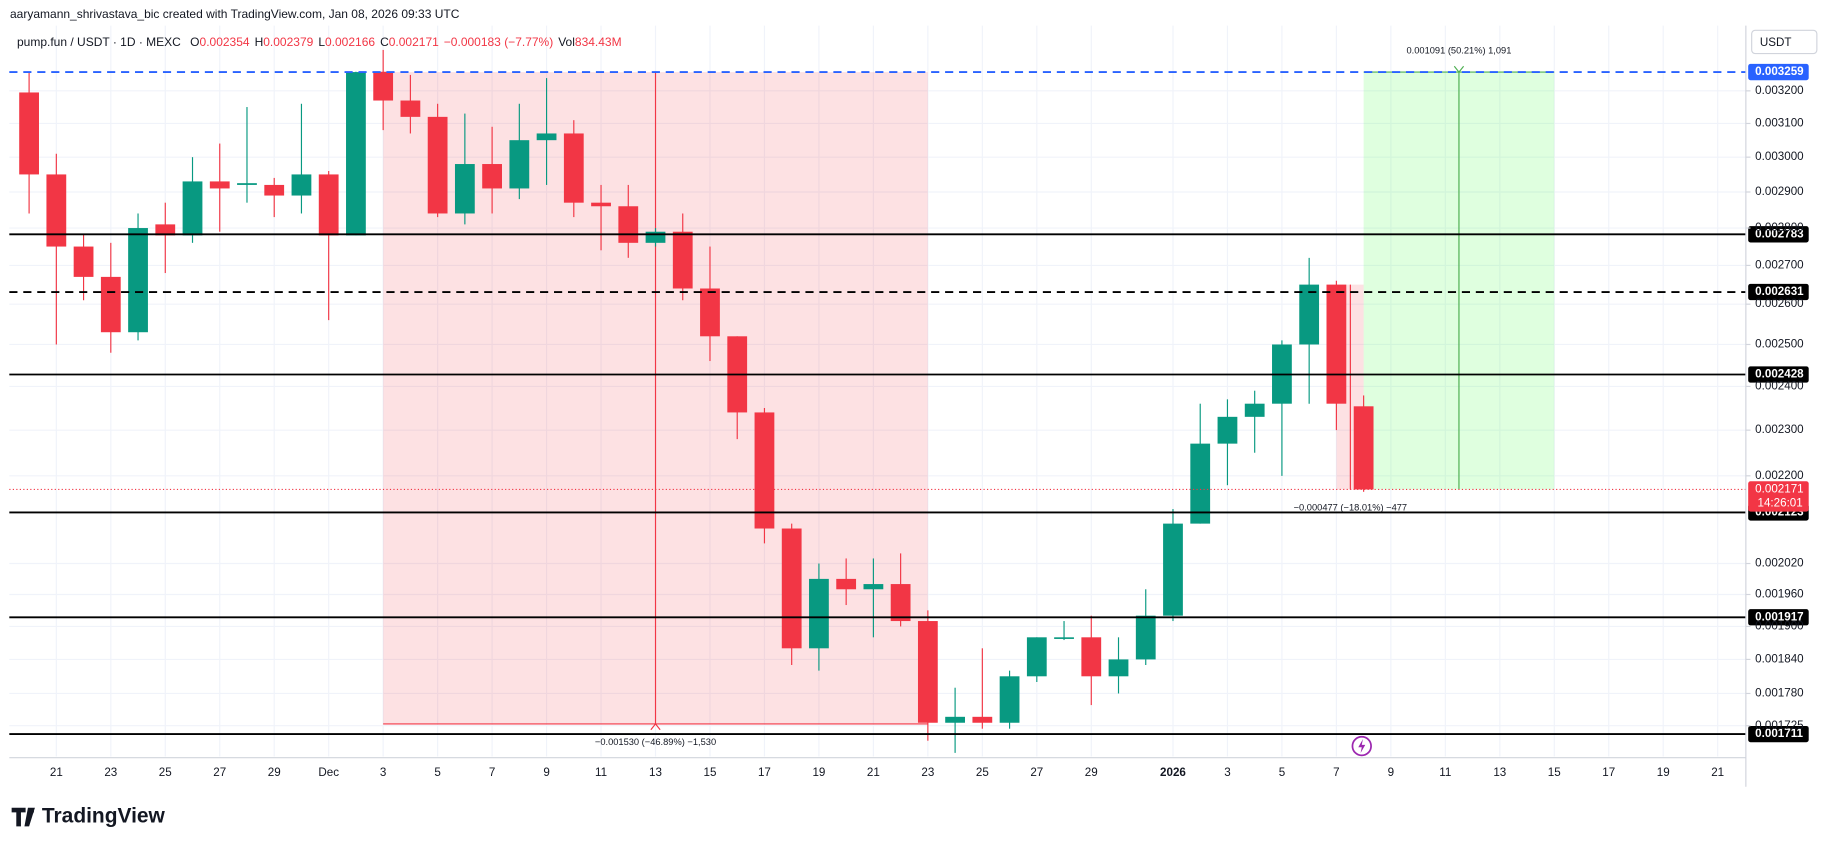  Describe the element at coordinates (566, 42) in the screenshot. I see `volume-key: Vol` at that location.